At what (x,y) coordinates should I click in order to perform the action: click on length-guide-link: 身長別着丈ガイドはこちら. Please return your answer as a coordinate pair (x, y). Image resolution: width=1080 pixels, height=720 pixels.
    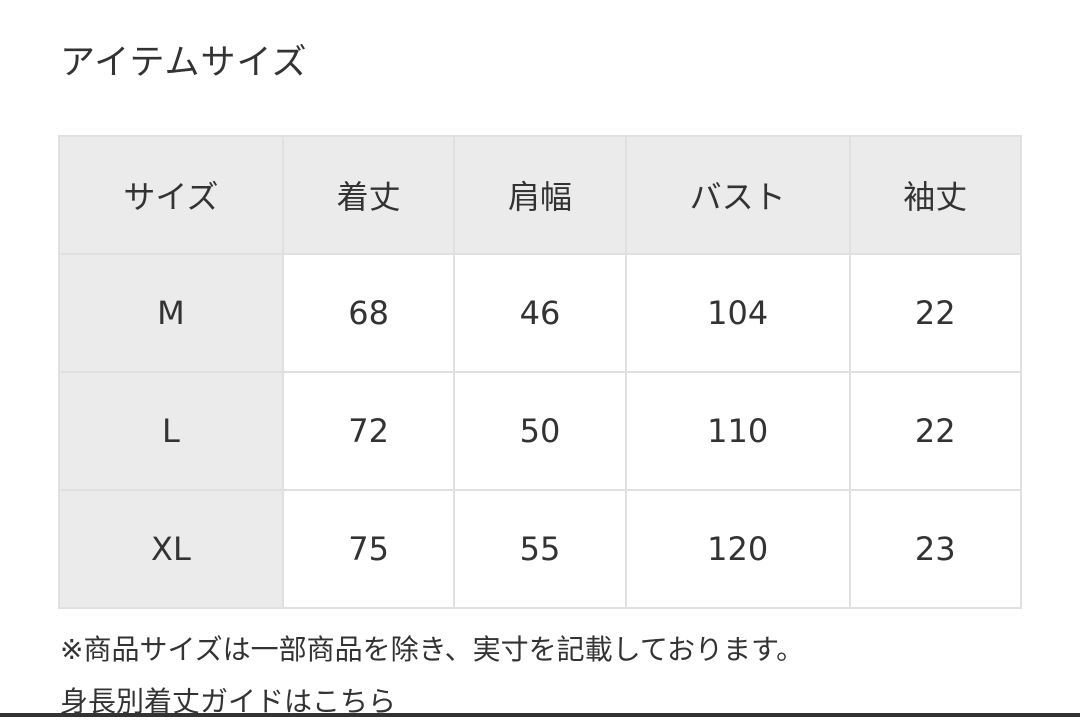
    Looking at the image, I should click on (228, 701).